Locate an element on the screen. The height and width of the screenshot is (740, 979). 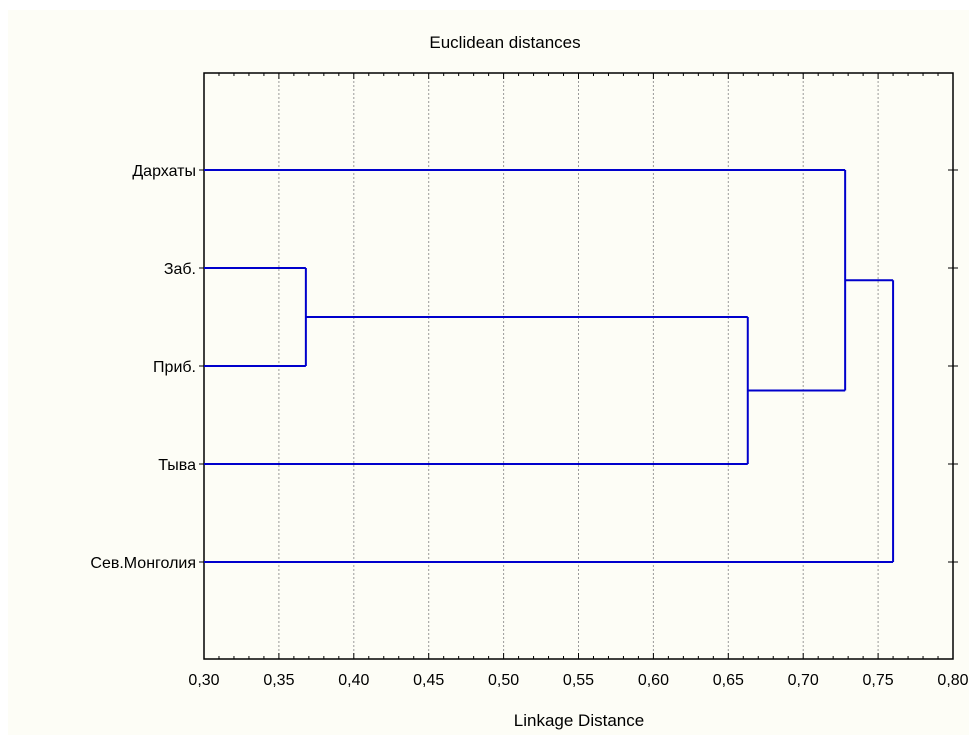
x-tick-label: 0,40 is located at coordinates (353, 680).